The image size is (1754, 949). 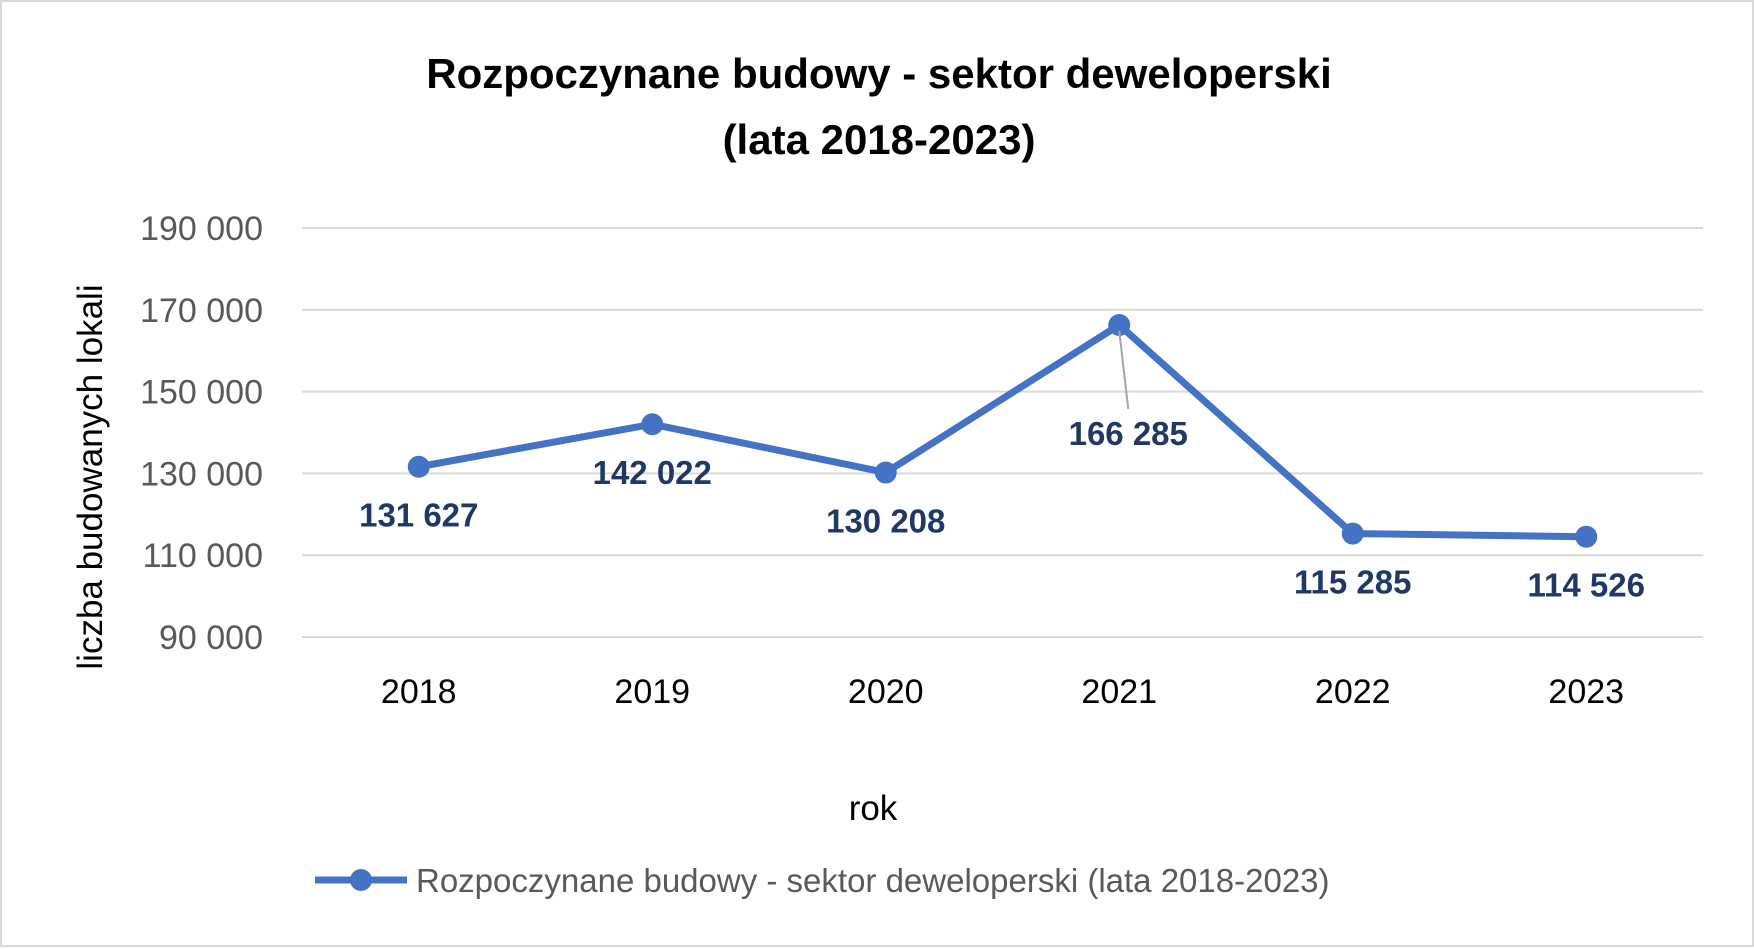 I want to click on y-tick-label: 110 000, so click(x=203, y=556).